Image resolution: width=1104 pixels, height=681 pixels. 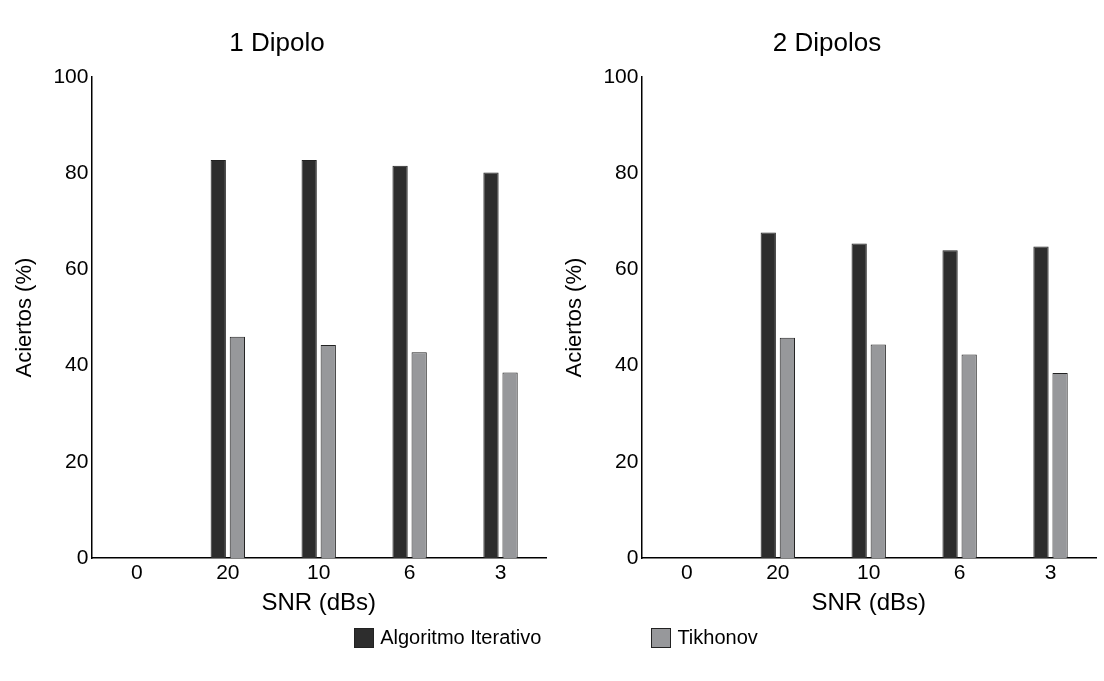 What do you see at coordinates (277, 41) in the screenshot?
I see `chart-title: 1 Dipolo` at bounding box center [277, 41].